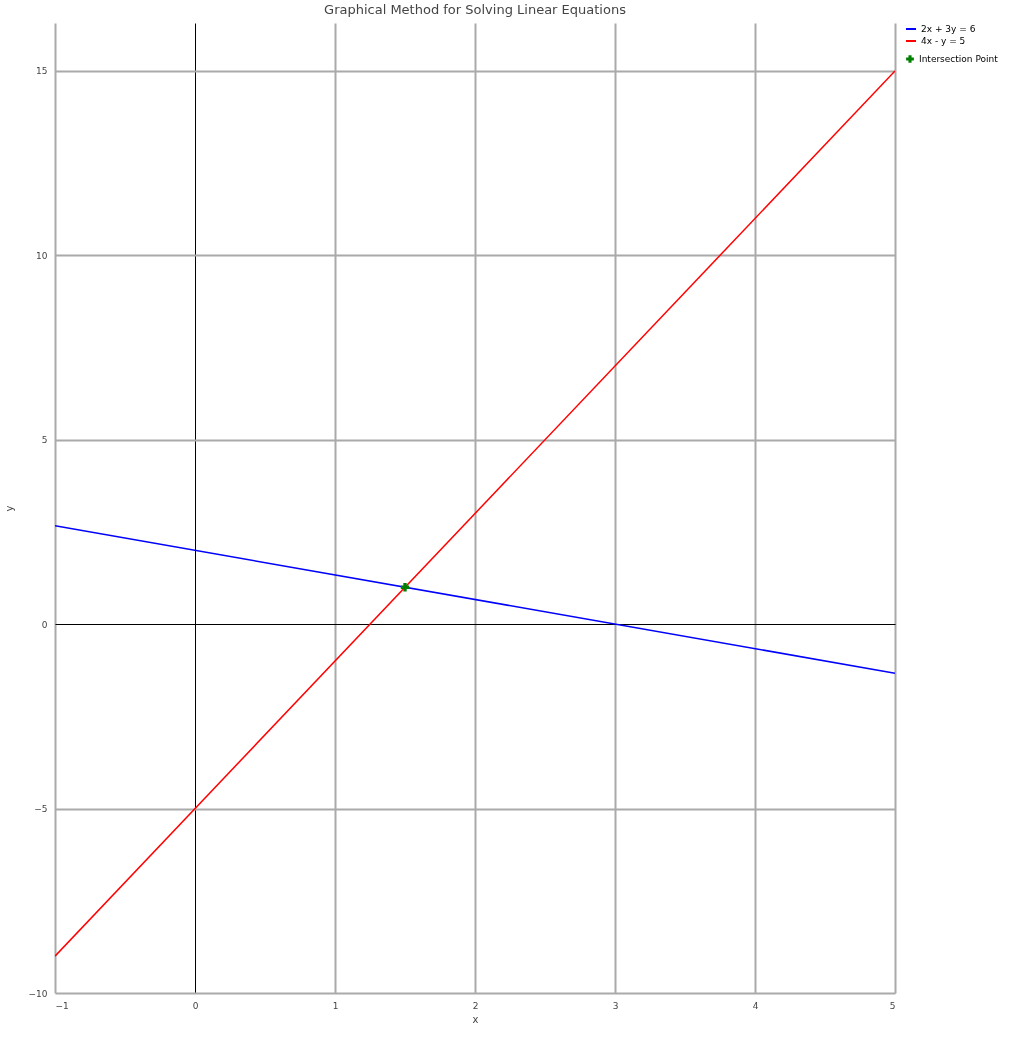 The image size is (1016, 1037). Describe the element at coordinates (42, 255) in the screenshot. I see `y-tick-label: 10` at that location.